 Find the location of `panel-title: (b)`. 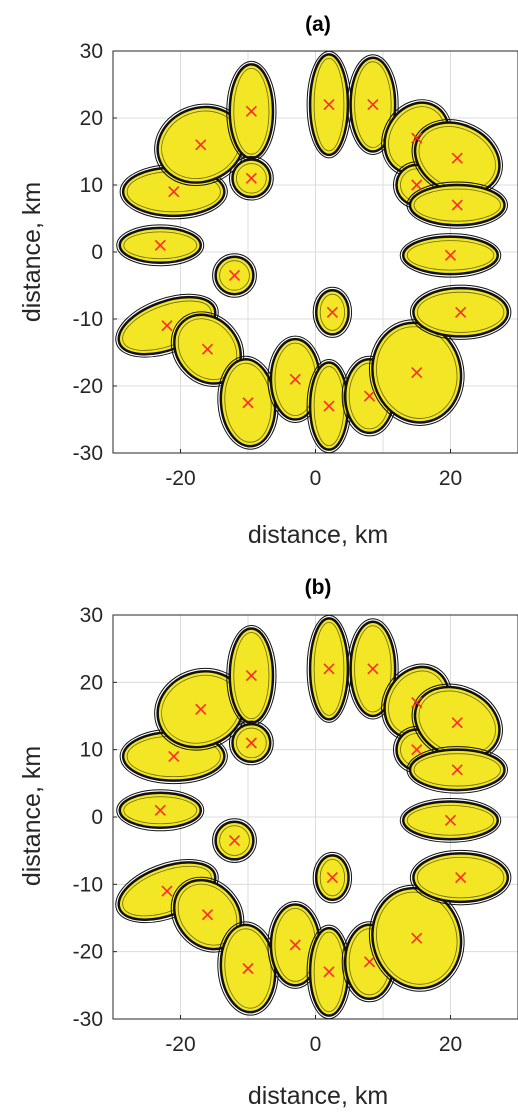

panel-title: (b) is located at coordinates (318, 587).